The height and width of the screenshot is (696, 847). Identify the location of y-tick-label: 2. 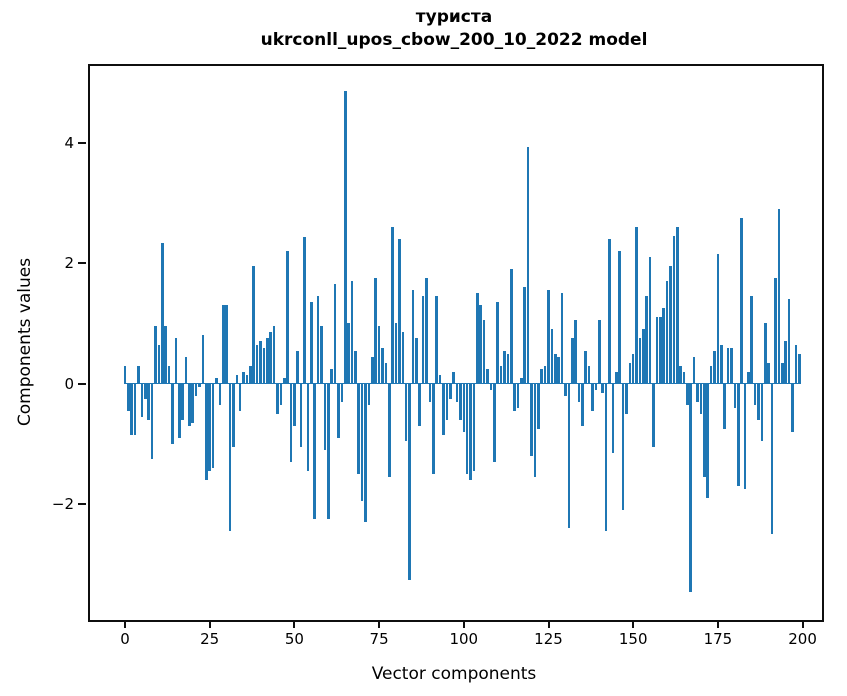
(69, 263).